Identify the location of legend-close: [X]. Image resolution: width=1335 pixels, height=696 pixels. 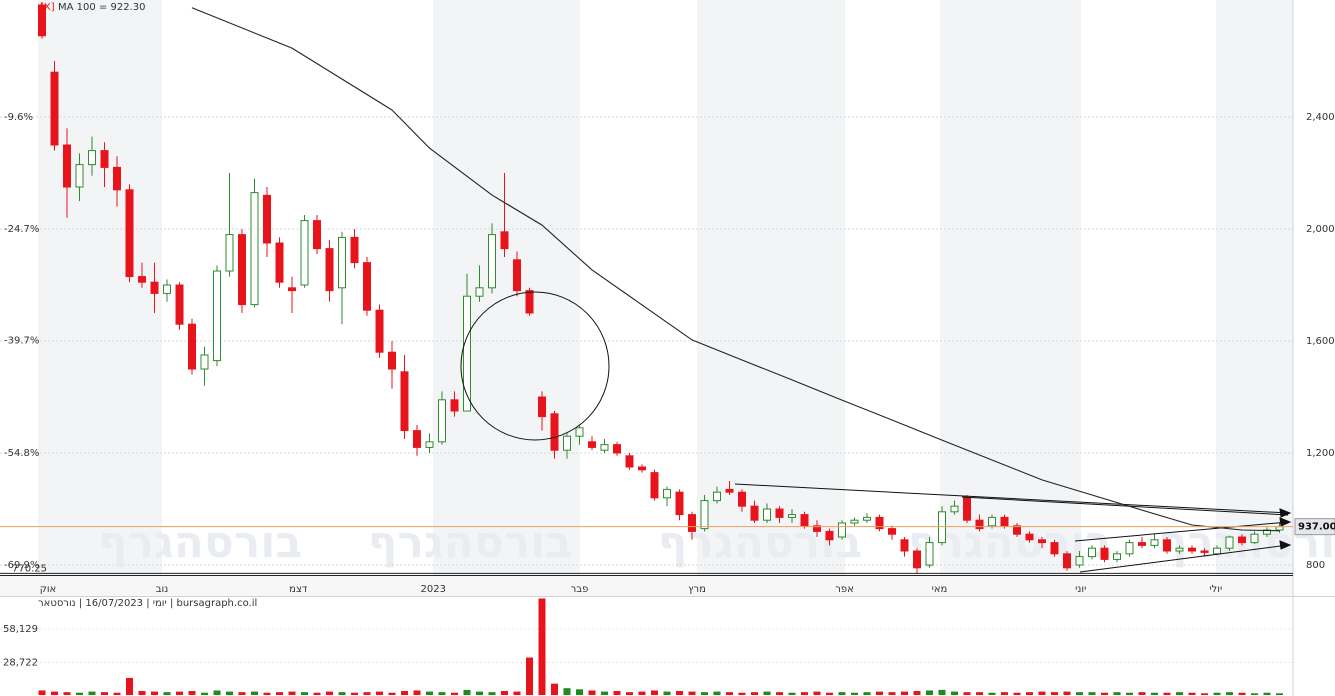
(47, 7).